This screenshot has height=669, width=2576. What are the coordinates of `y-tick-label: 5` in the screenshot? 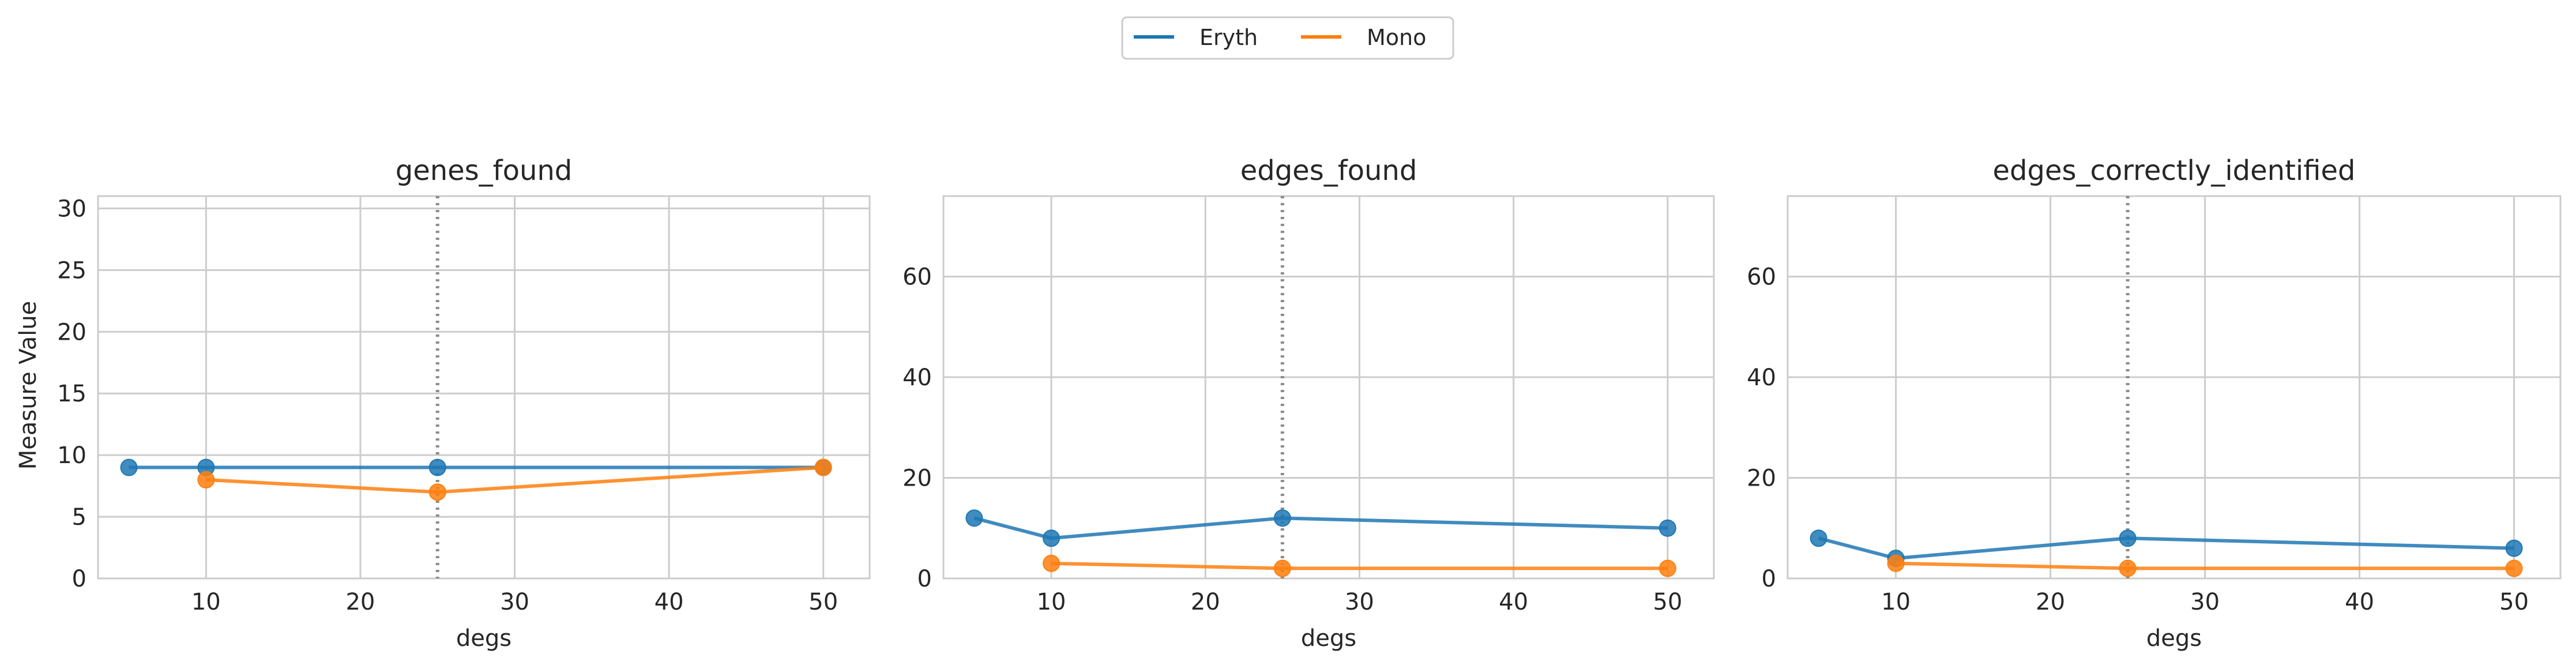 It's located at (79, 517).